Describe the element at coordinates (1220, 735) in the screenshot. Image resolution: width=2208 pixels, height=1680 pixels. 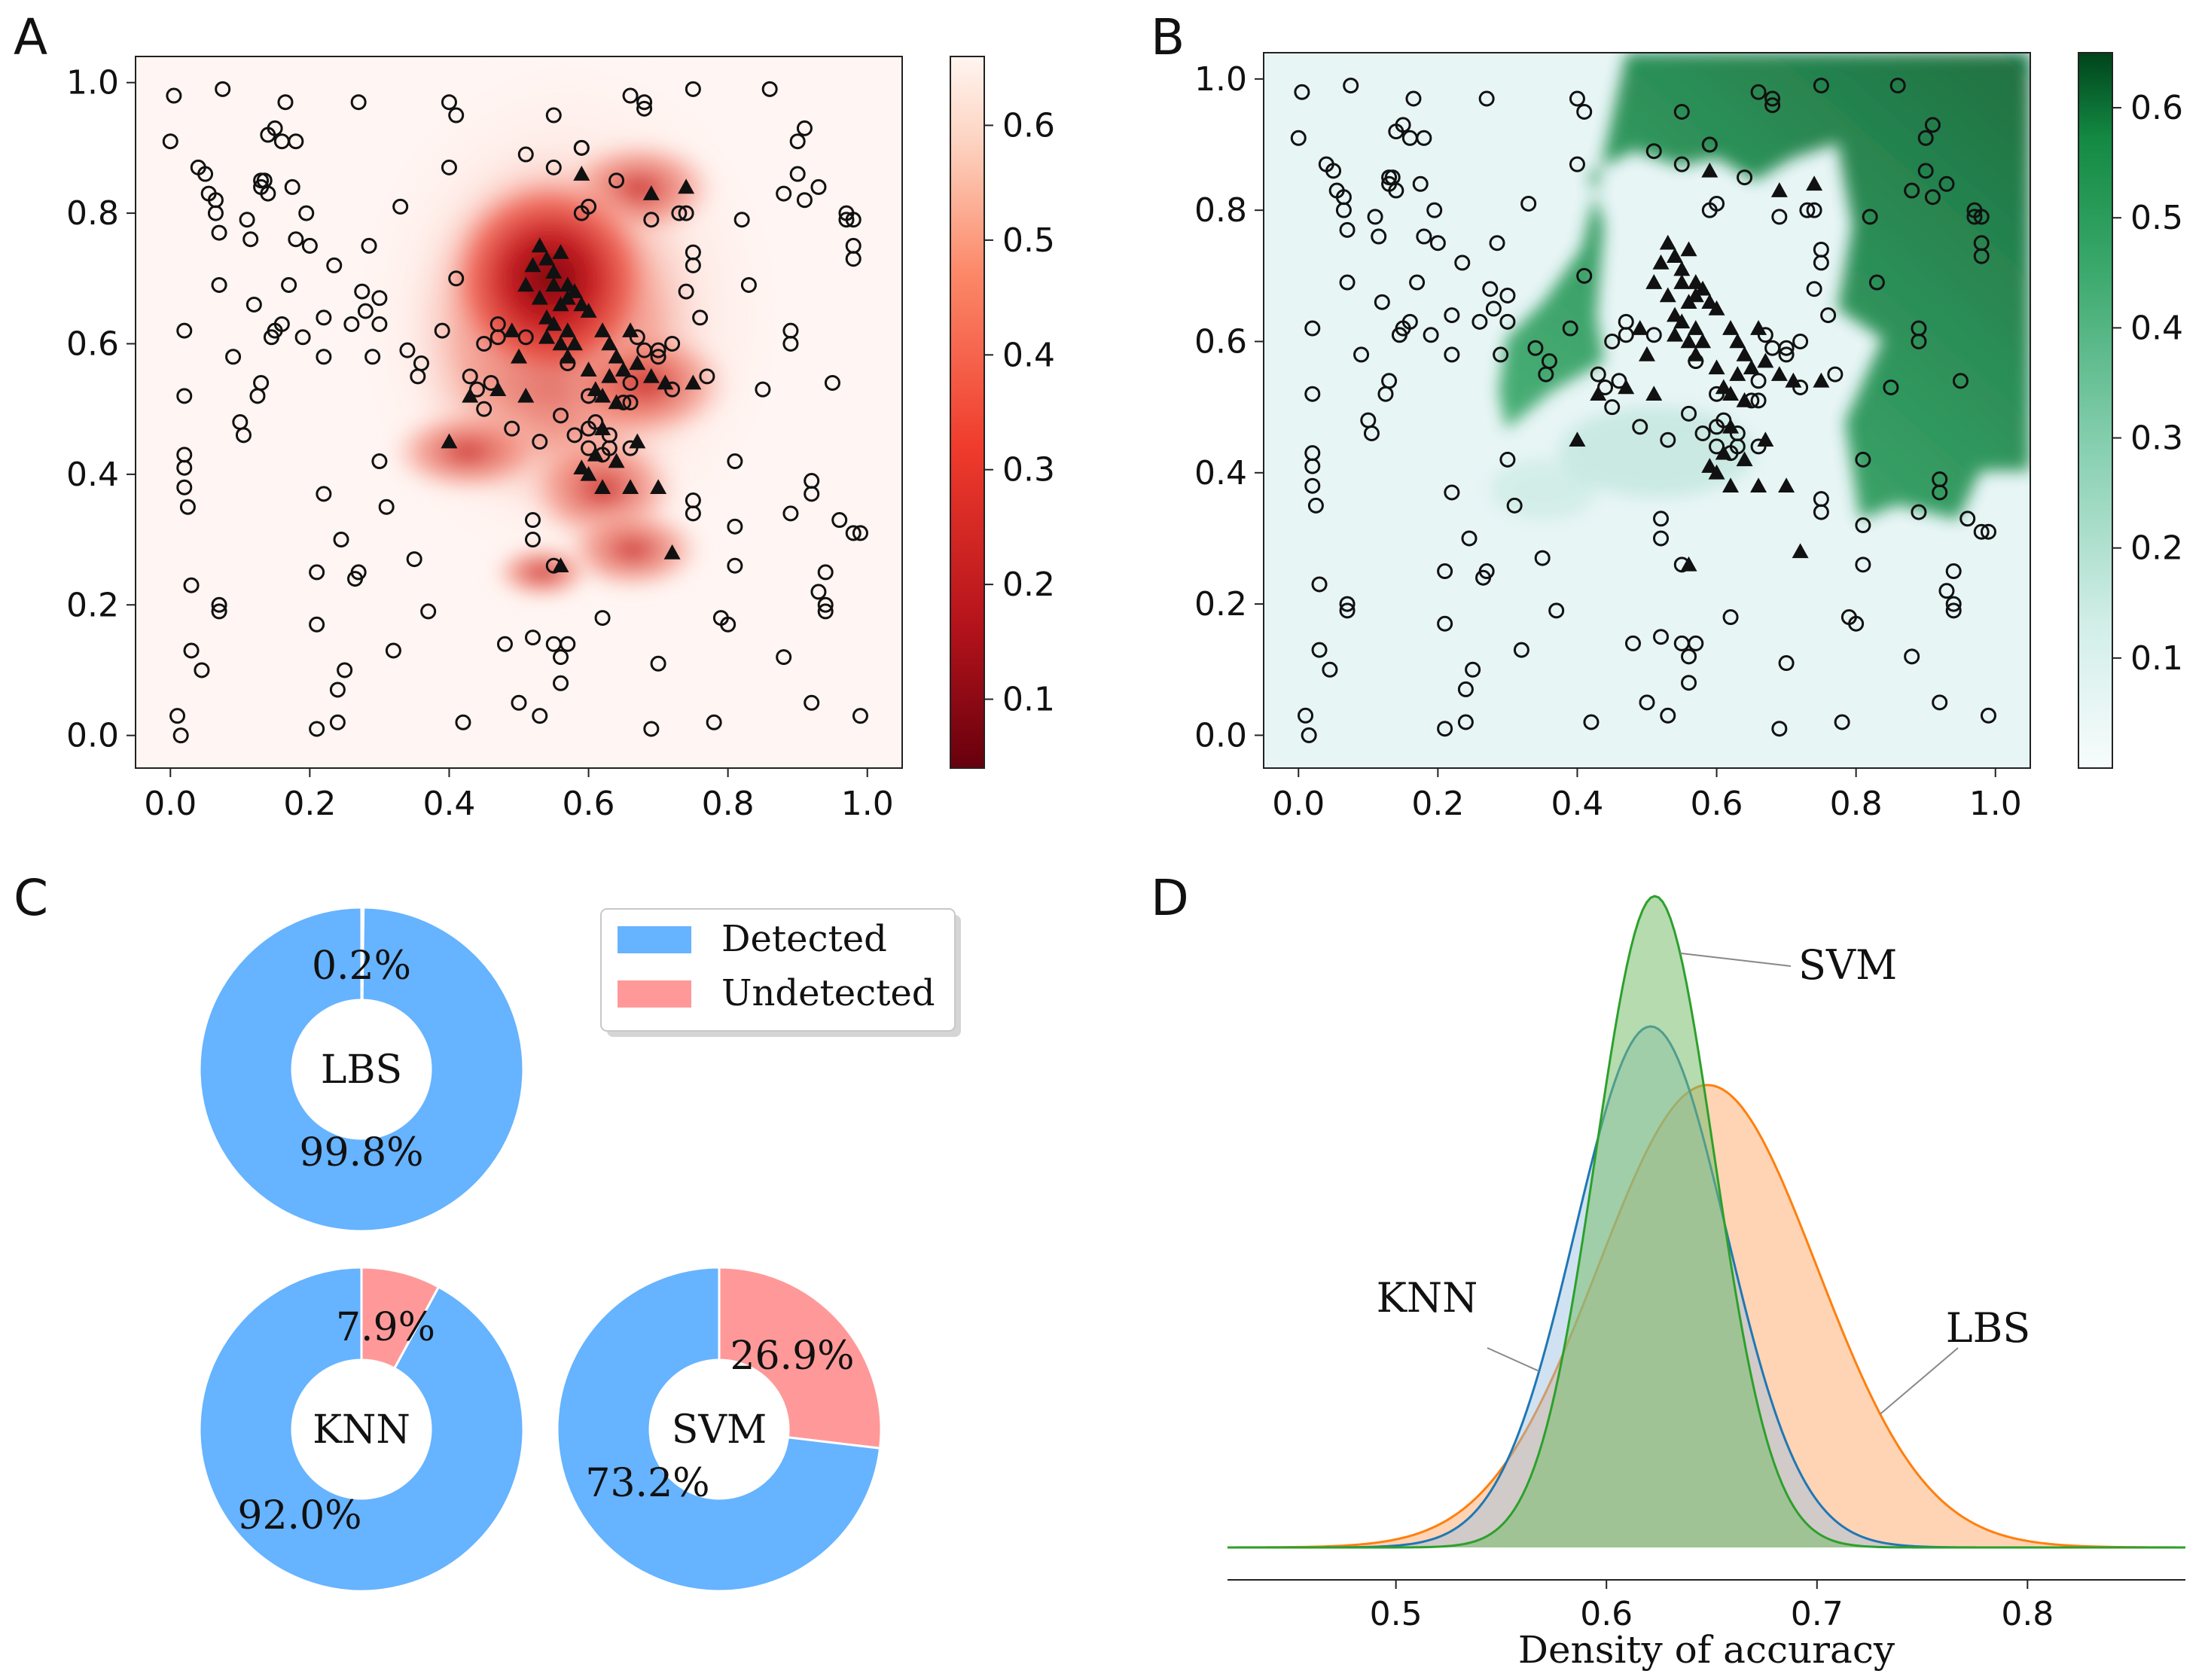
I see `y-tick-label: 0.0` at that location.